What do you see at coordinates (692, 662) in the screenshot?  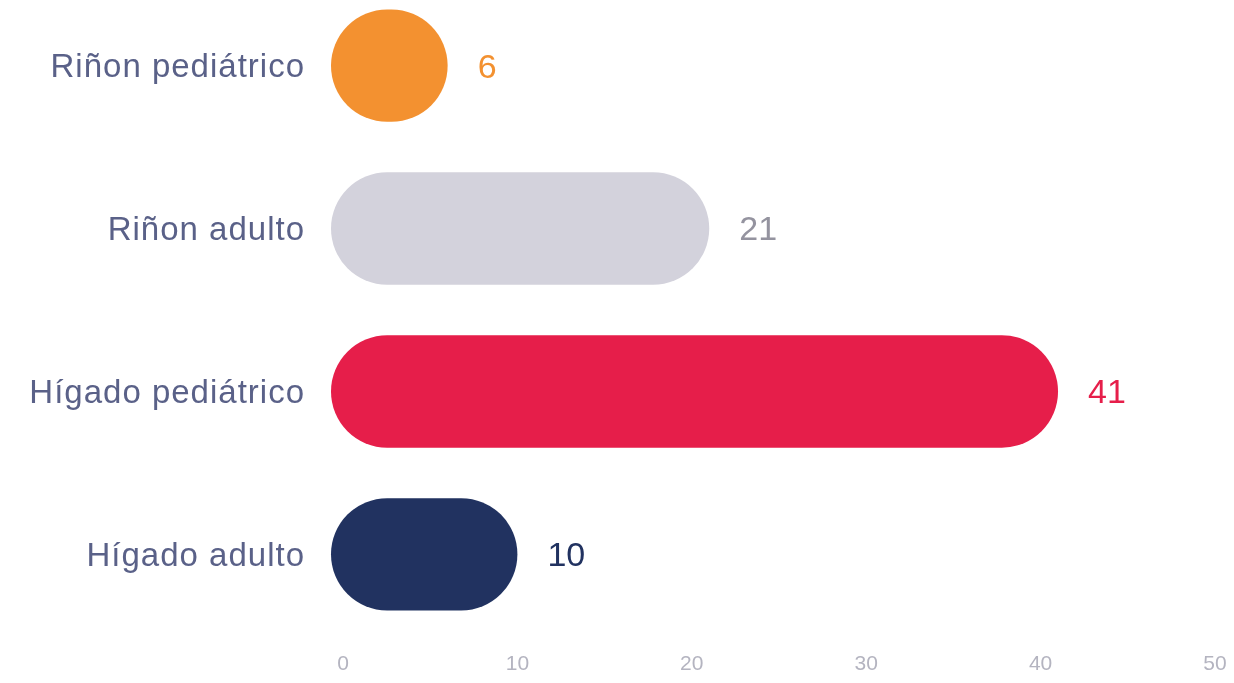 I see `x-tick-label: 20` at bounding box center [692, 662].